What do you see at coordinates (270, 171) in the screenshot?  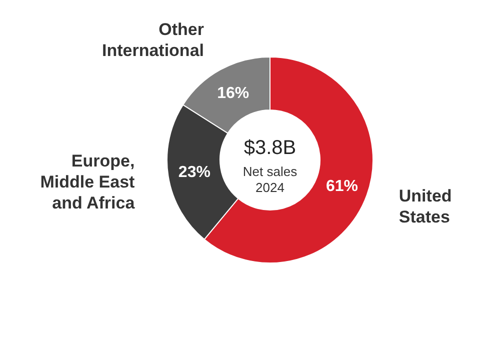 I see `text: Net sales` at bounding box center [270, 171].